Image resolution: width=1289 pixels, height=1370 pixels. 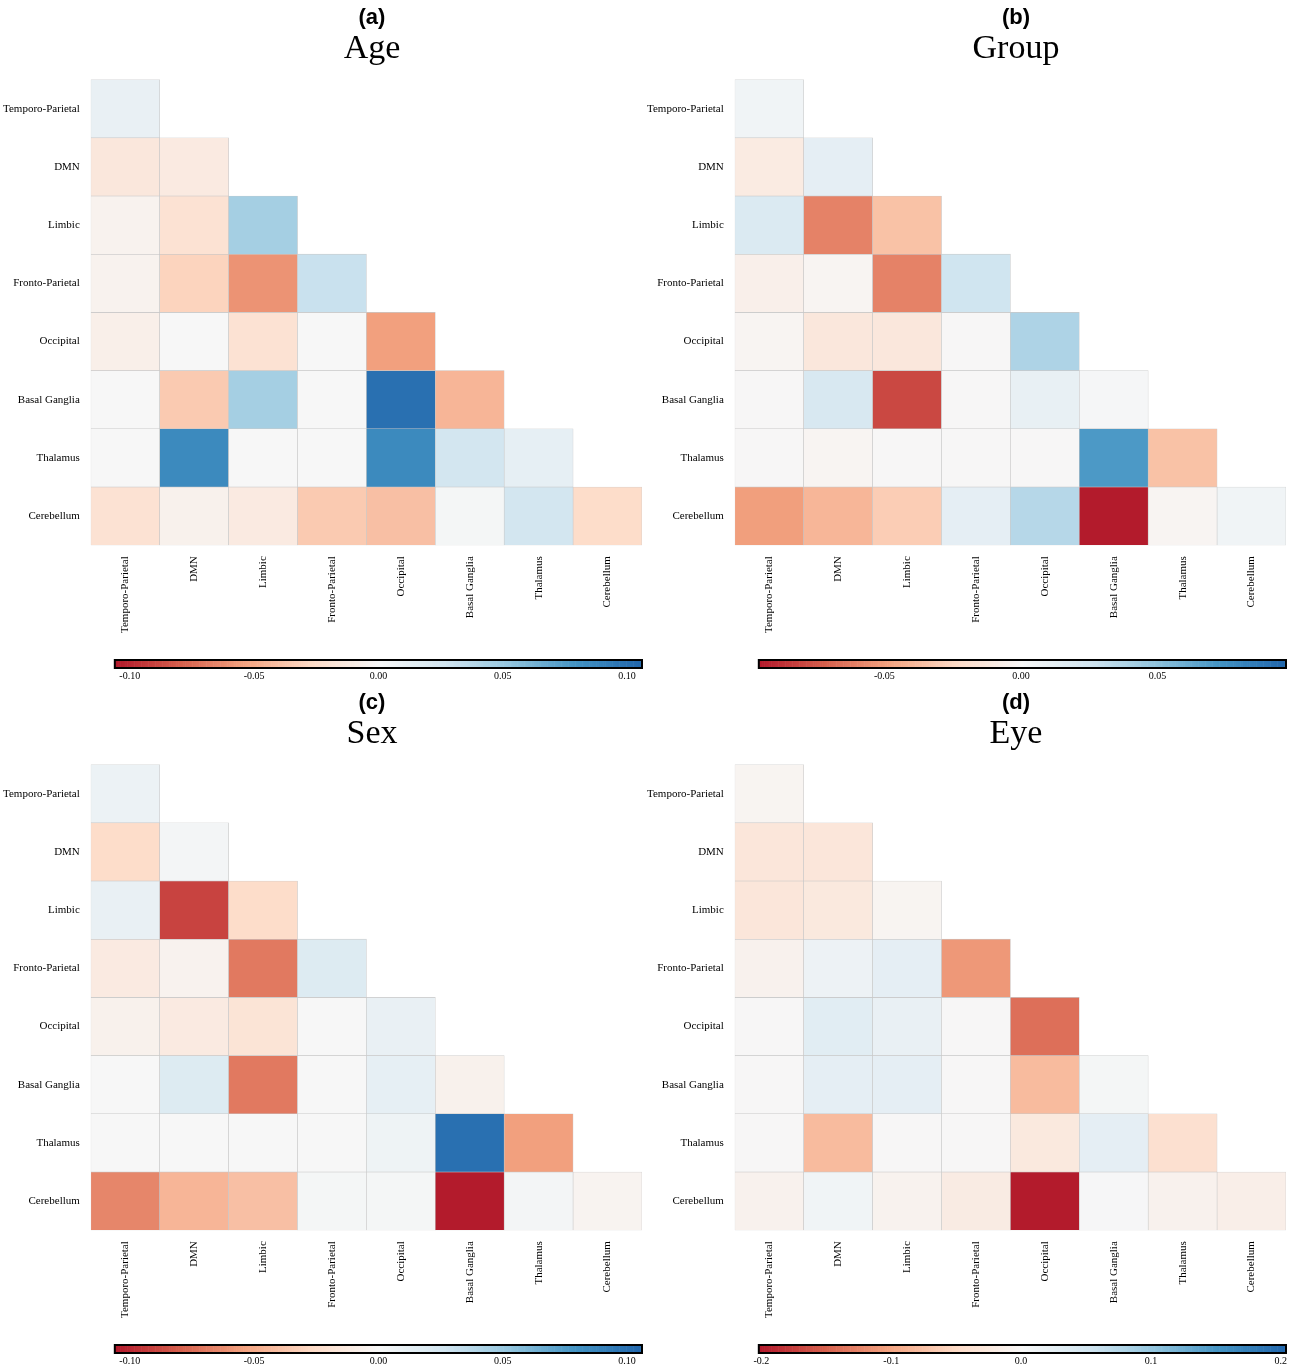 What do you see at coordinates (1021, 1360) in the screenshot?
I see `color-bar-label: 0.0` at bounding box center [1021, 1360].